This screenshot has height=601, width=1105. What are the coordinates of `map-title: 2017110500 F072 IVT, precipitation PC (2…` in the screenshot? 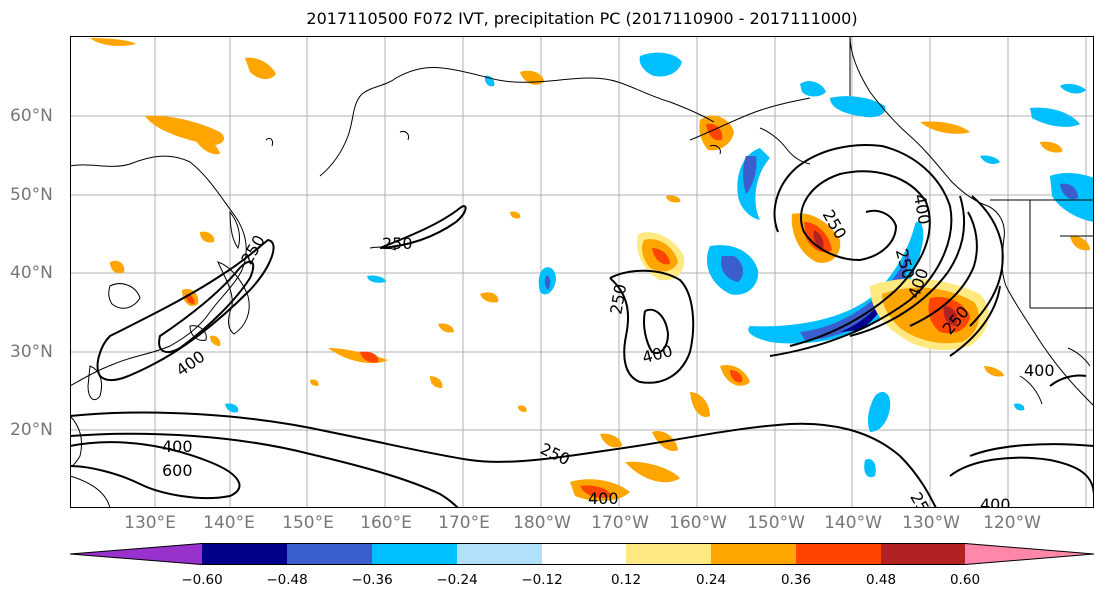 It's located at (582, 18).